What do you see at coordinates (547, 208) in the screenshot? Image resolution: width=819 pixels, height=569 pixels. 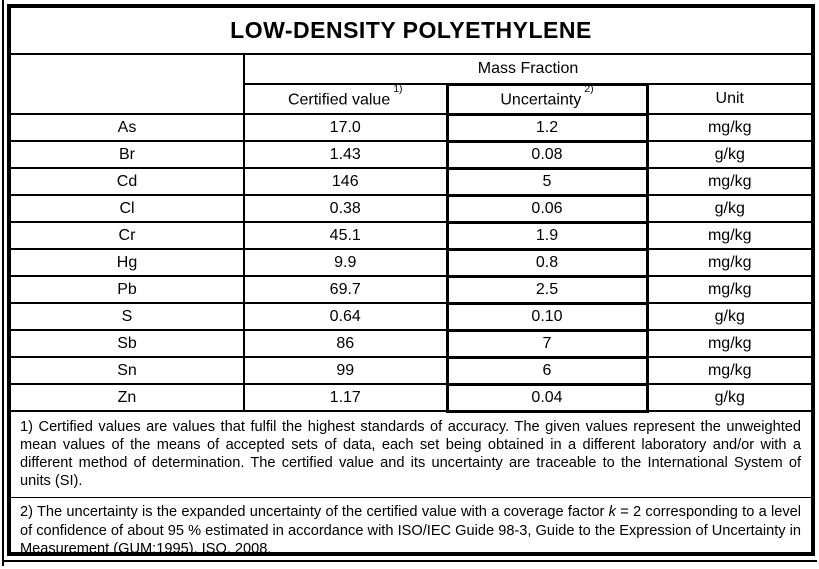 I see `uncertainty-cell: 0.06` at bounding box center [547, 208].